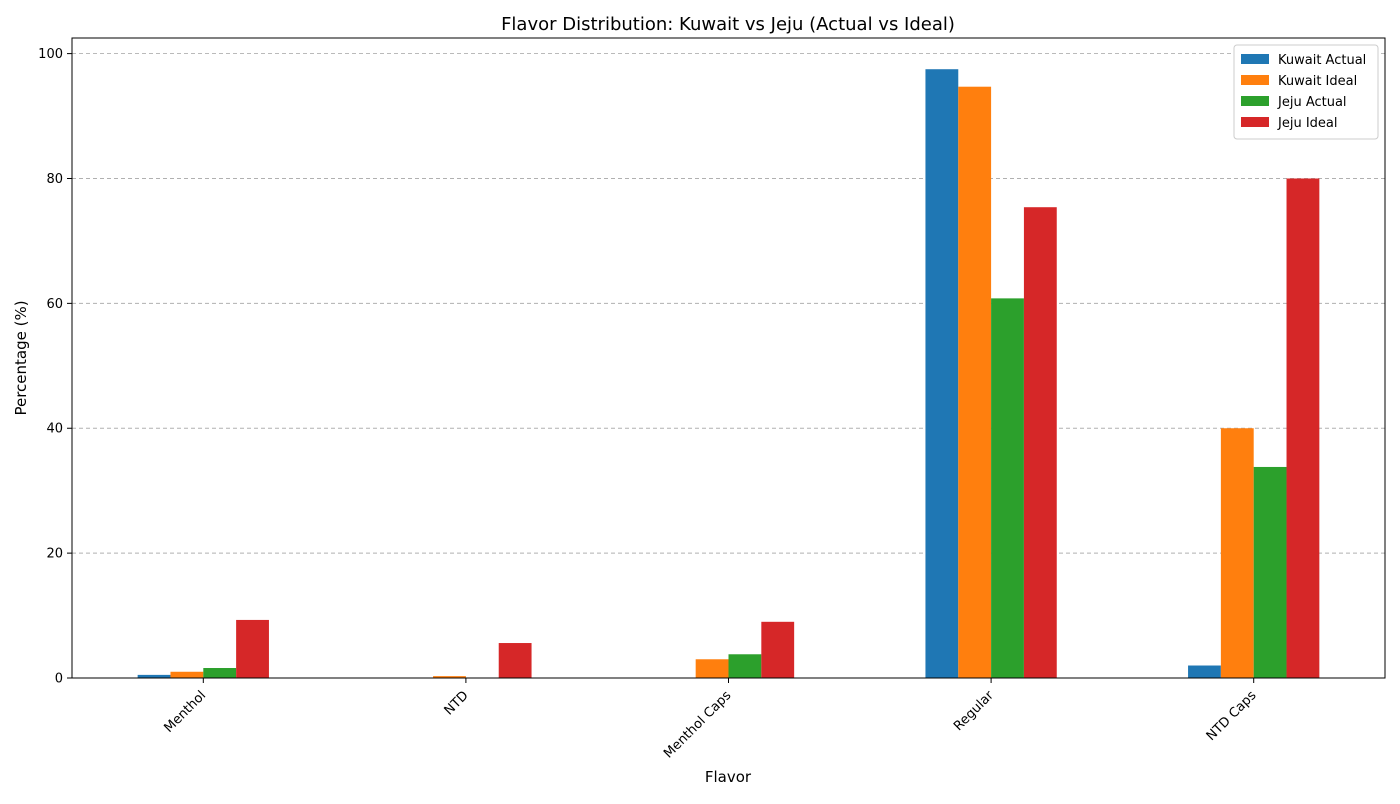 The width and height of the screenshot is (1400, 804). Describe the element at coordinates (457, 703) in the screenshot. I see `x-tick-label: NTD` at that location.